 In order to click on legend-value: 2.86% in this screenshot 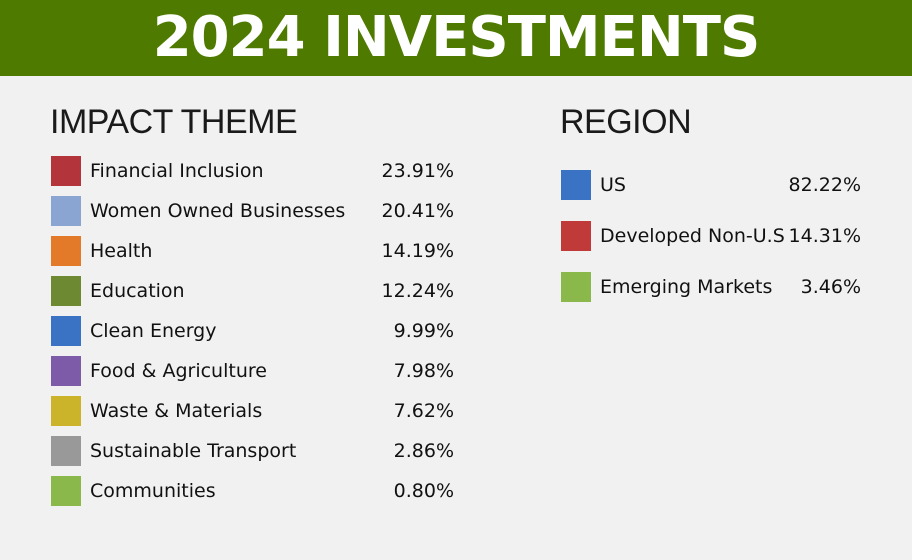, I will do `click(423, 451)`.